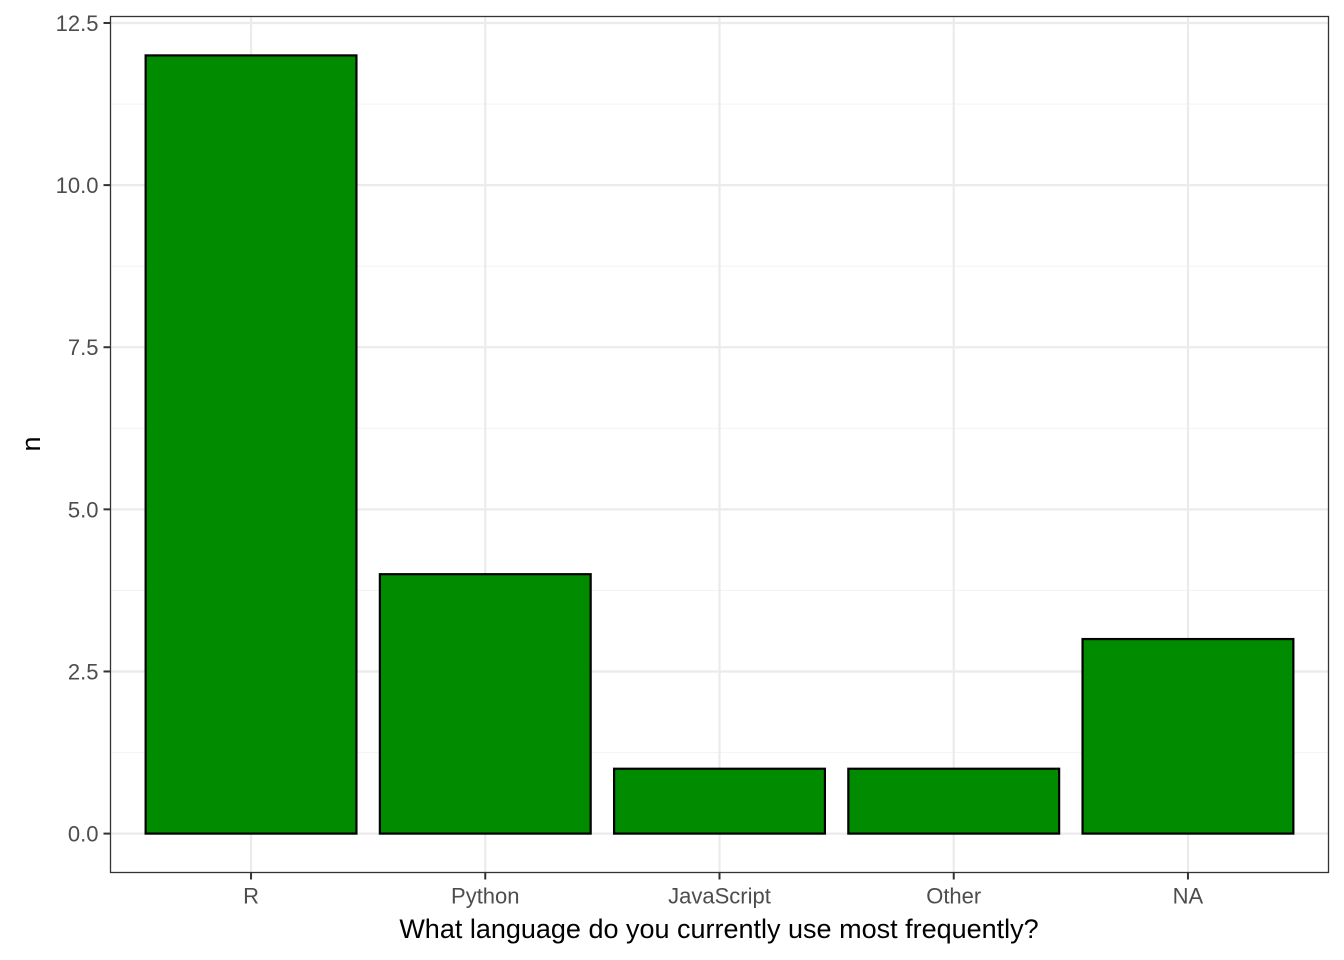 This screenshot has height=960, width=1344. What do you see at coordinates (31, 443) in the screenshot?
I see `y-axis-title: n` at bounding box center [31, 443].